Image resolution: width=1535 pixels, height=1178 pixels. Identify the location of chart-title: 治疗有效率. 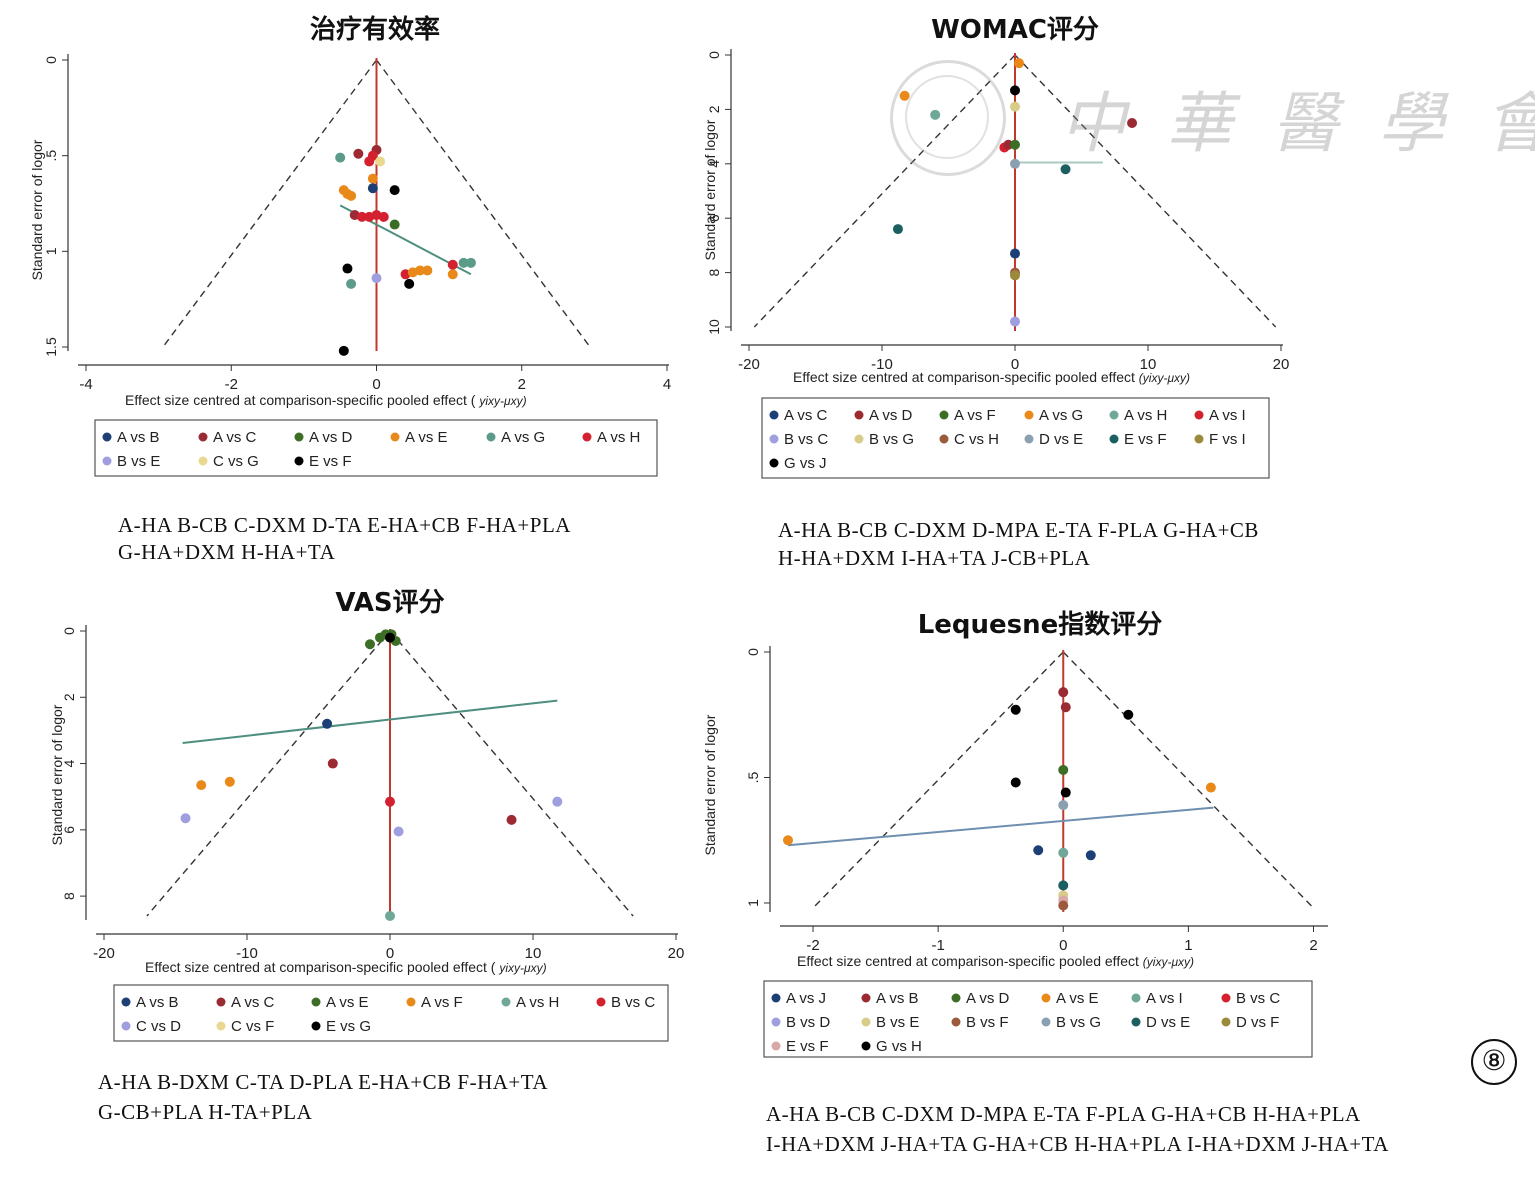
(375, 29).